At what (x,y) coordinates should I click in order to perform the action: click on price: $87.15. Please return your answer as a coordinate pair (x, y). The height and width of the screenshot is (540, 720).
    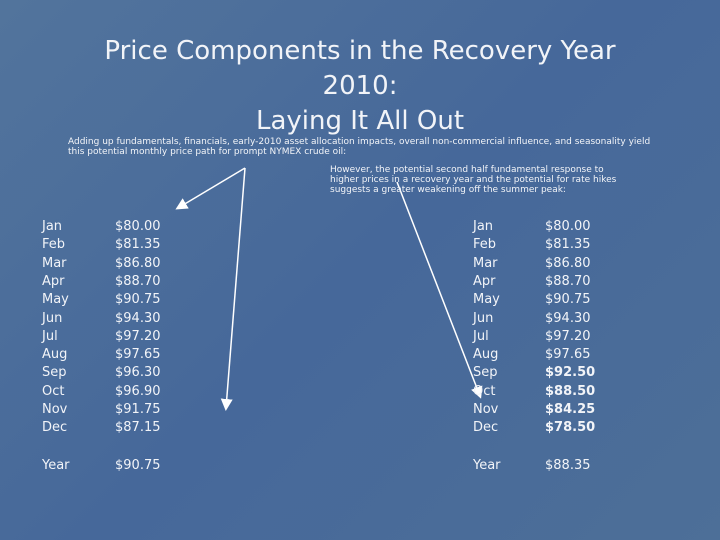
    Looking at the image, I should click on (138, 428).